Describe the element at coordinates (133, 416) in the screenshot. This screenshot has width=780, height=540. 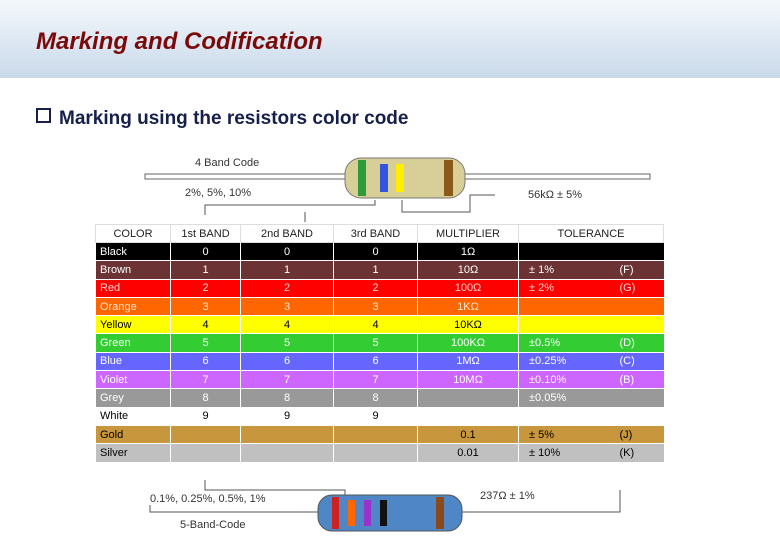
I see `table-cell: White` at that location.